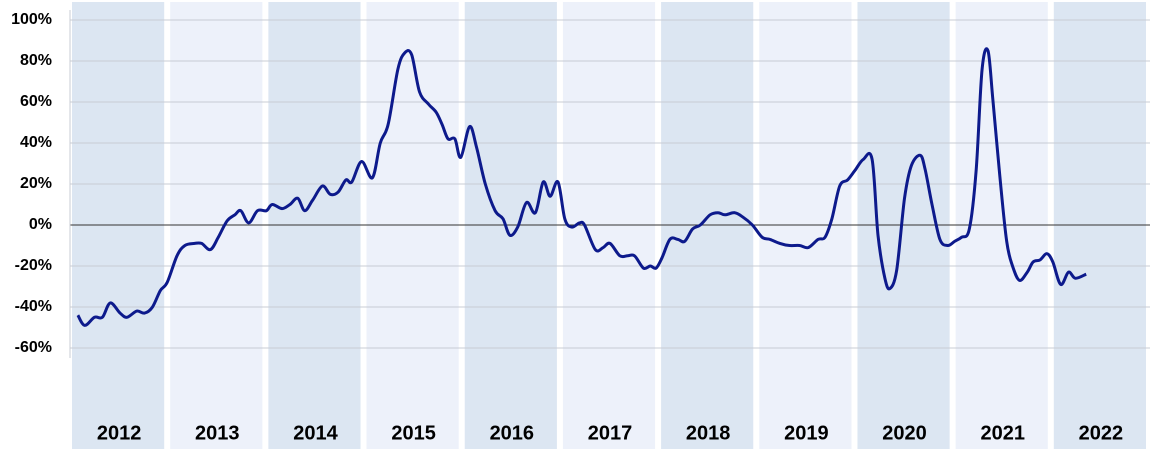  Describe the element at coordinates (33, 306) in the screenshot. I see `y-tick-label: -40%` at that location.